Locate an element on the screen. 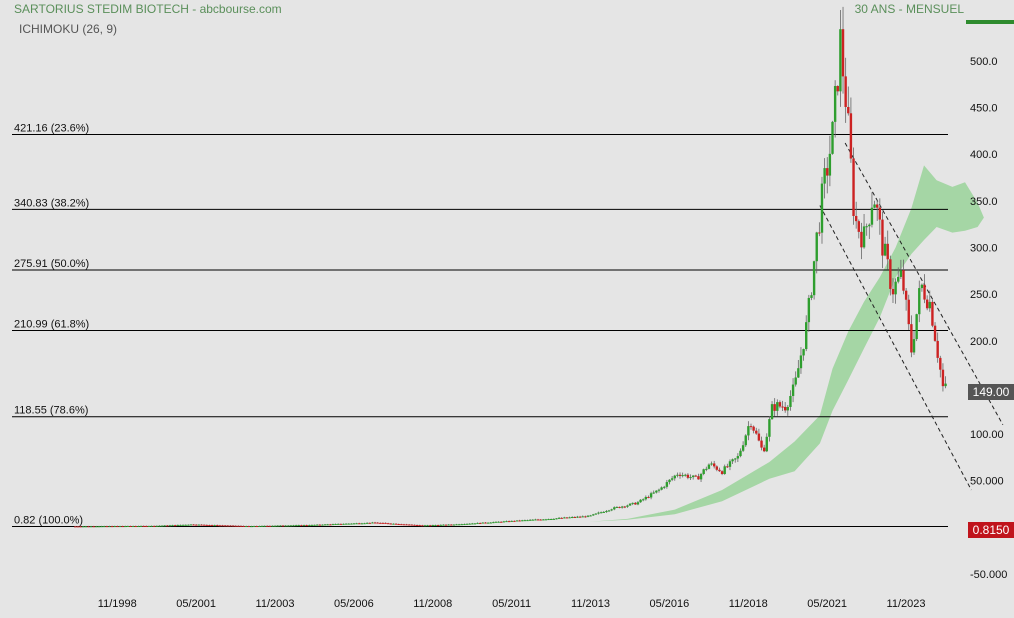  period-label: 30 ANS - MENSUEL is located at coordinates (910, 9).